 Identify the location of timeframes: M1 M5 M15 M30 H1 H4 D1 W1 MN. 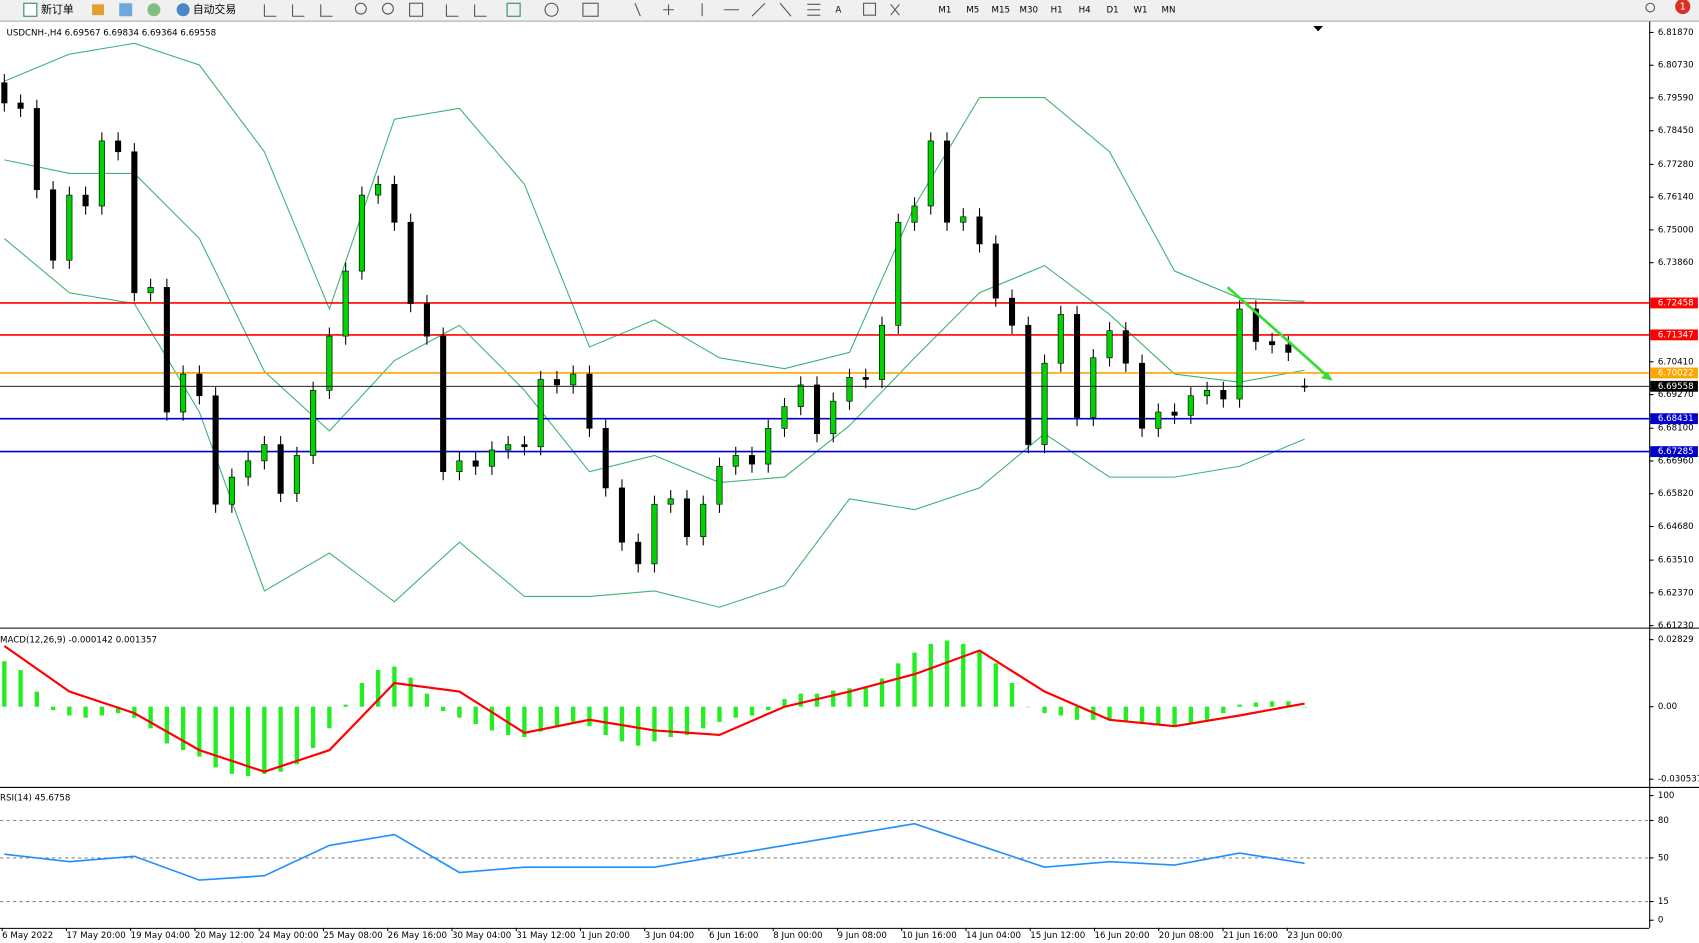
(1056, 10).